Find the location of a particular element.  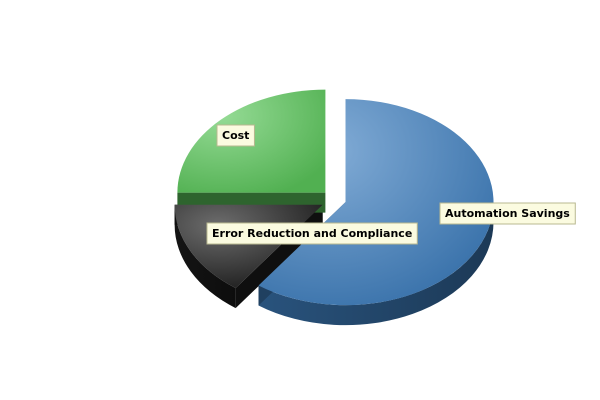

slice-label-automation-savings: Automation Savings is located at coordinates (507, 213).